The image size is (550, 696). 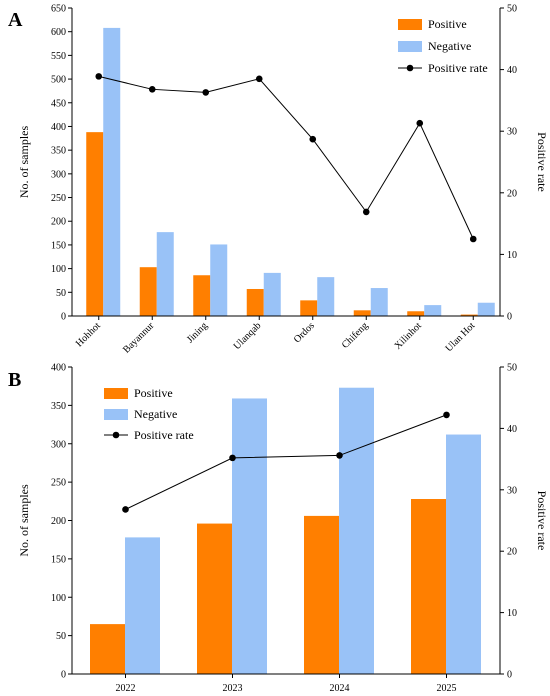 I want to click on y-tick-label: 450, so click(x=58, y=103).